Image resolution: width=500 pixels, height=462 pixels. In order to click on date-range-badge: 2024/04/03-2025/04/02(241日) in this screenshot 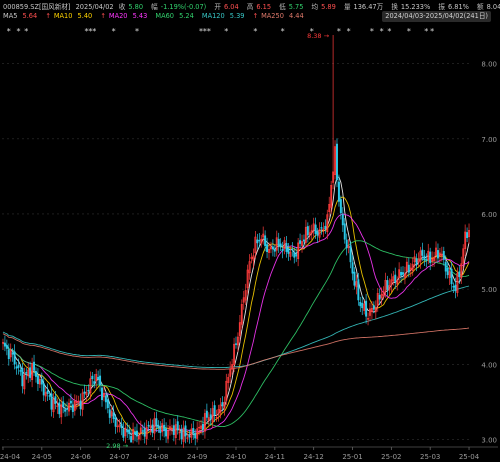, I will do `click(436, 16)`.